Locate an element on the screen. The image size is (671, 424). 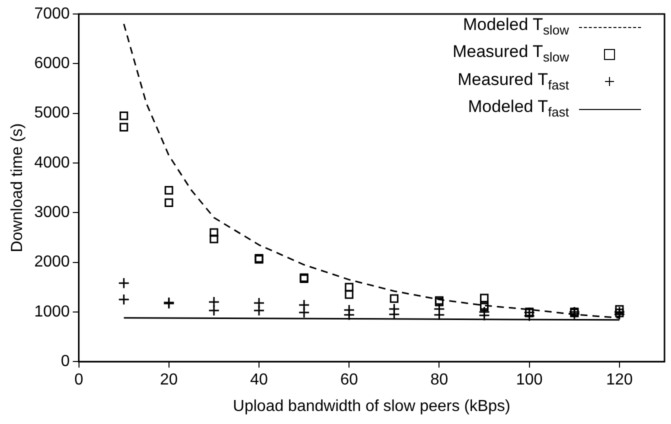
x-tick-label: 100 is located at coordinates (529, 380).